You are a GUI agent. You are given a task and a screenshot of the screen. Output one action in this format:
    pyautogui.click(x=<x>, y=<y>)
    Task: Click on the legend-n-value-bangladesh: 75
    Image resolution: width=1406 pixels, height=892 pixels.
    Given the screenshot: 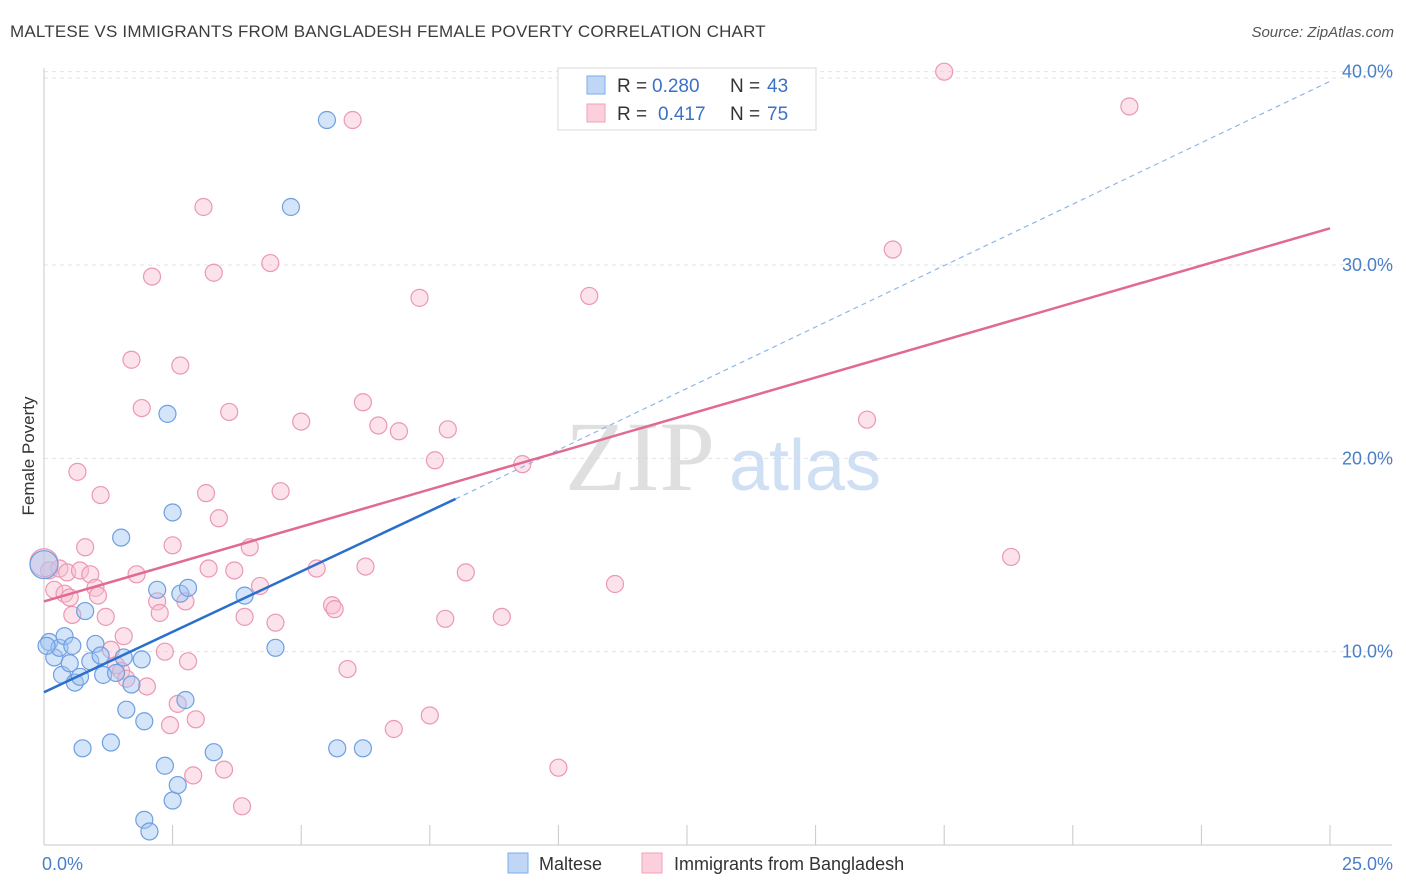 What is the action you would take?
    pyautogui.click(x=777, y=114)
    